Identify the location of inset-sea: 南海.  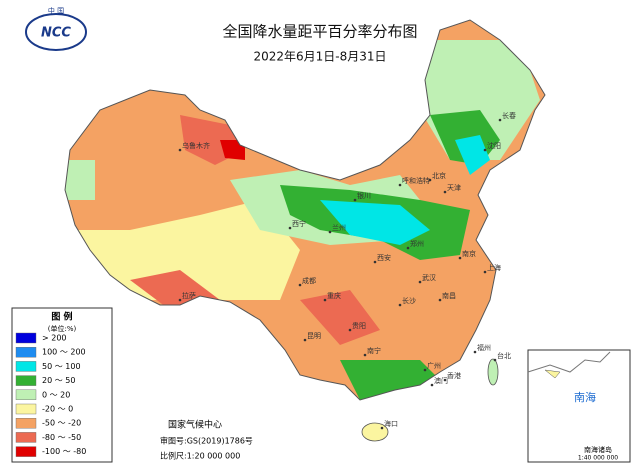
(585, 397).